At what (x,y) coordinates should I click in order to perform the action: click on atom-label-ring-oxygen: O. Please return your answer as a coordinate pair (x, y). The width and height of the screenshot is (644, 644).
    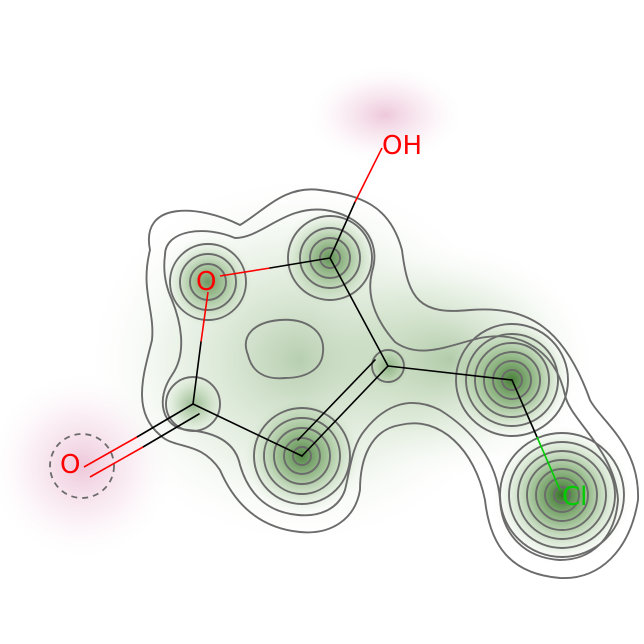
    Looking at the image, I should click on (206, 282).